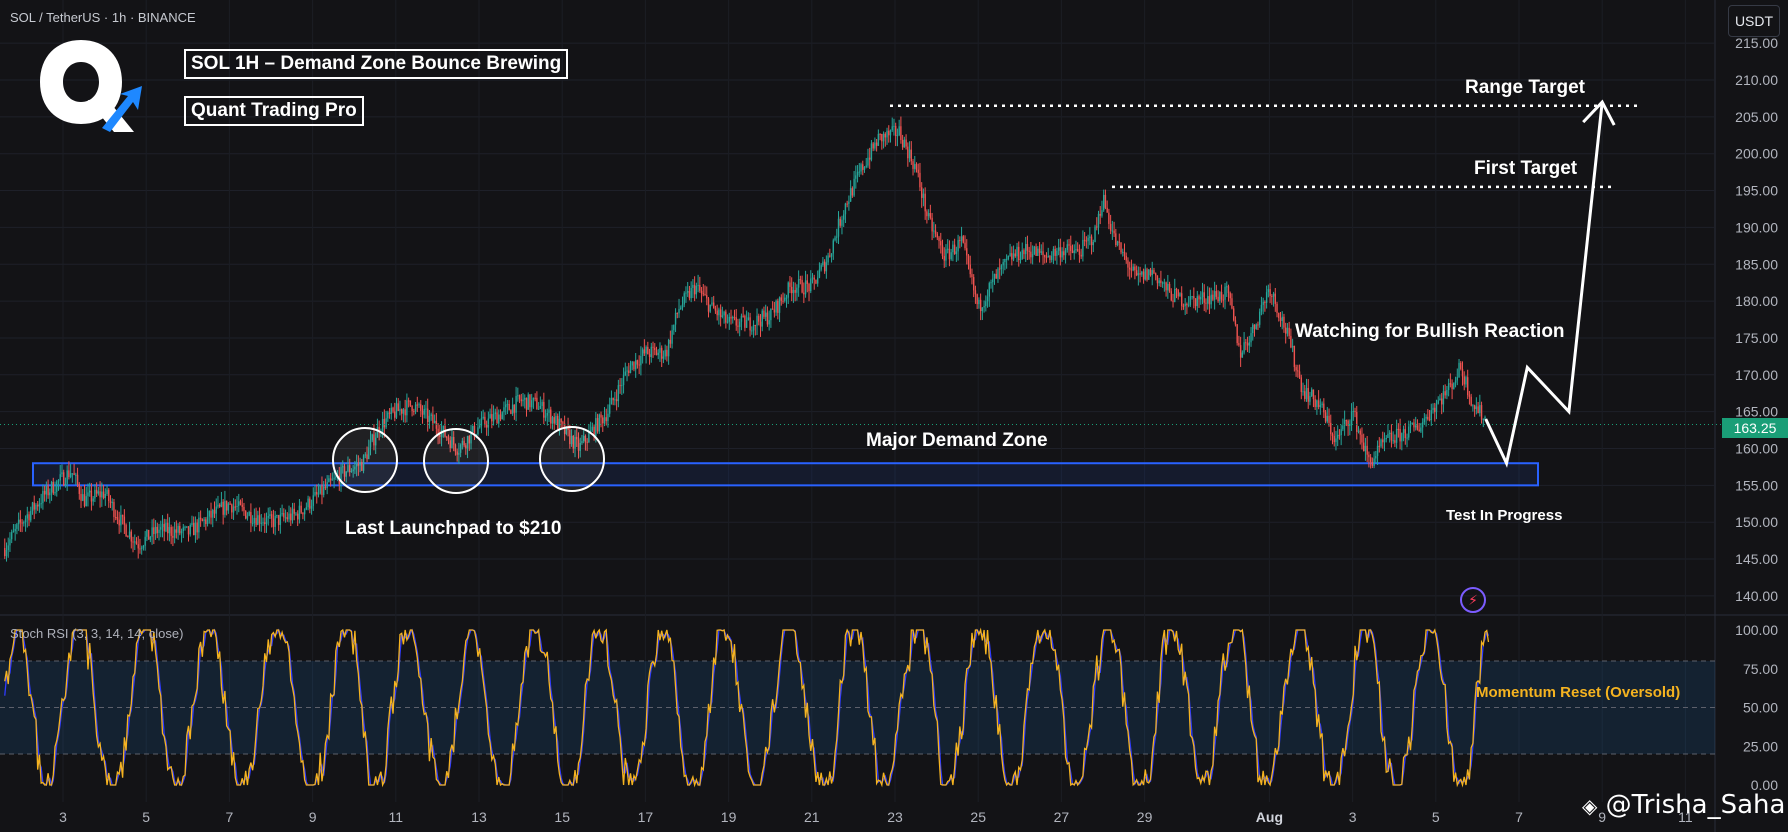 The width and height of the screenshot is (1788, 832). What do you see at coordinates (1353, 817) in the screenshot?
I see `time-tick-label: 3` at bounding box center [1353, 817].